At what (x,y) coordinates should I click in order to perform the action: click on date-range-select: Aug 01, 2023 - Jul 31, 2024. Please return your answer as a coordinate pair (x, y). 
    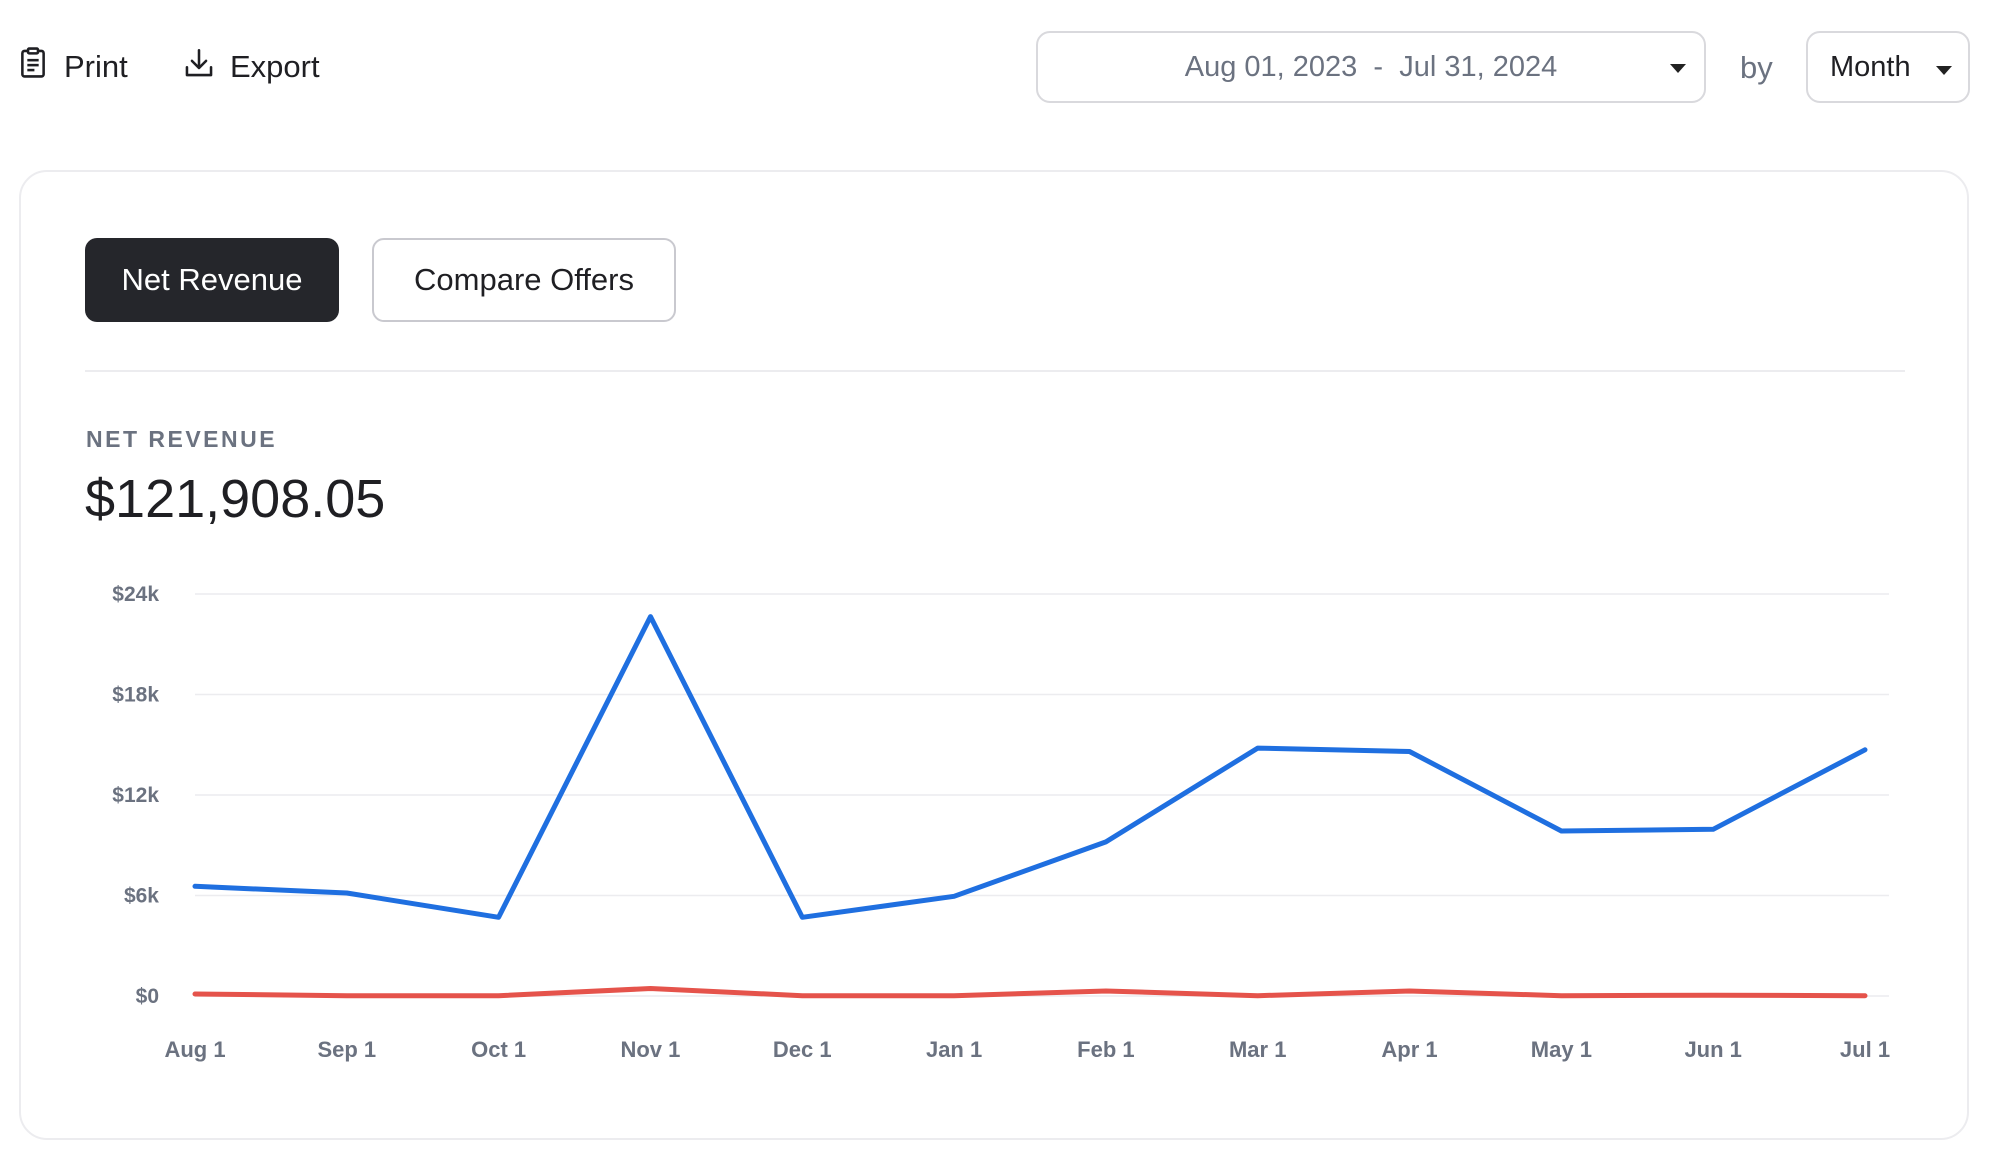
    Looking at the image, I should click on (1371, 67).